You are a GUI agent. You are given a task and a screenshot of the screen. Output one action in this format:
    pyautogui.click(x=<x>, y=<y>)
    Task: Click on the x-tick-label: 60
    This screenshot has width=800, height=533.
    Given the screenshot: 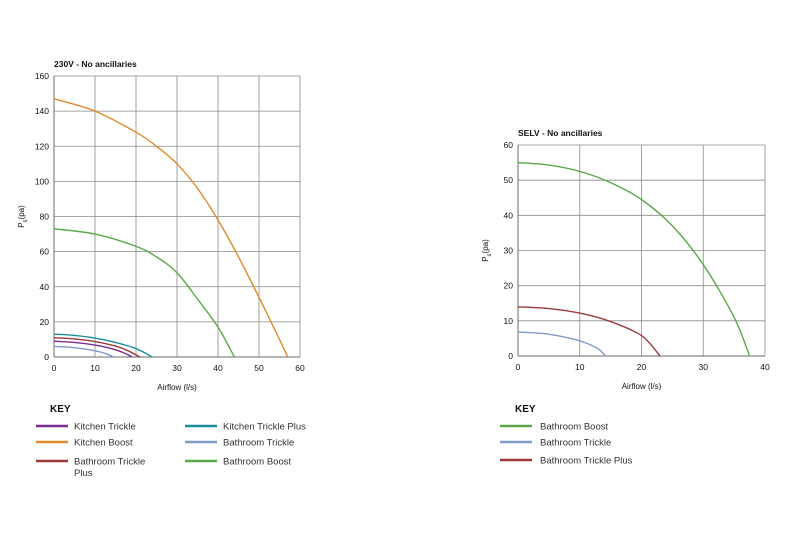 What is the action you would take?
    pyautogui.click(x=300, y=368)
    